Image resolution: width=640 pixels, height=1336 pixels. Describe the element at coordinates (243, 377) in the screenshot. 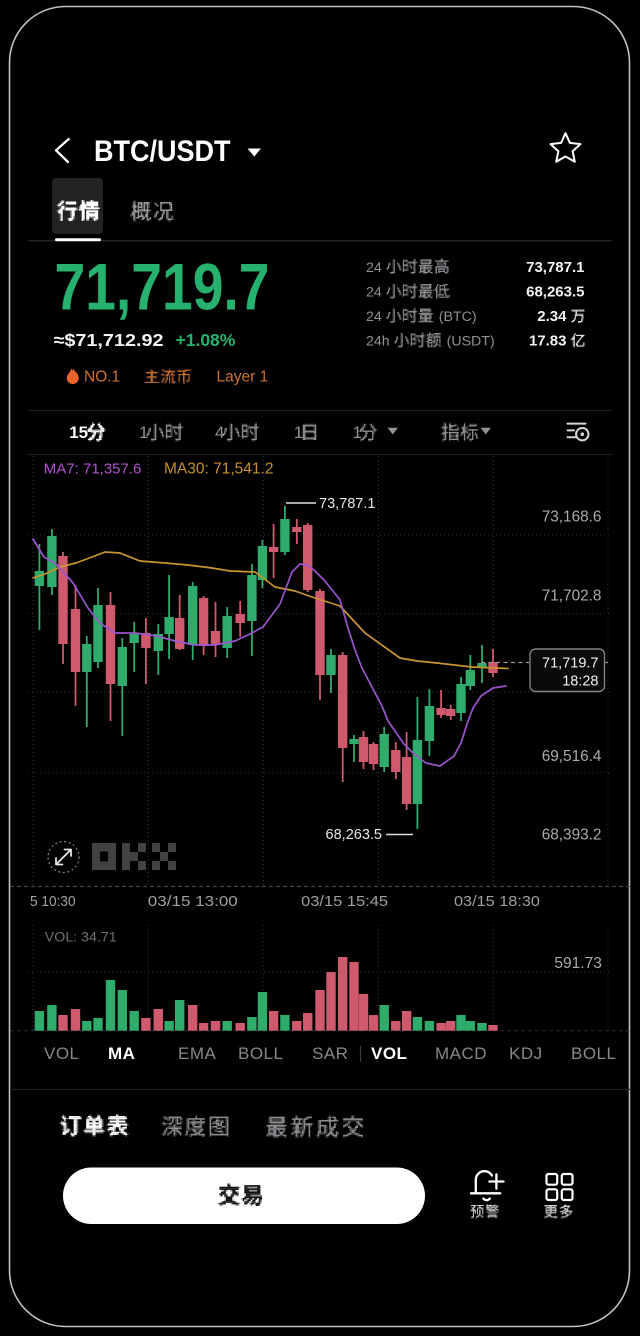

I see `svg-text: Layer 1` at that location.